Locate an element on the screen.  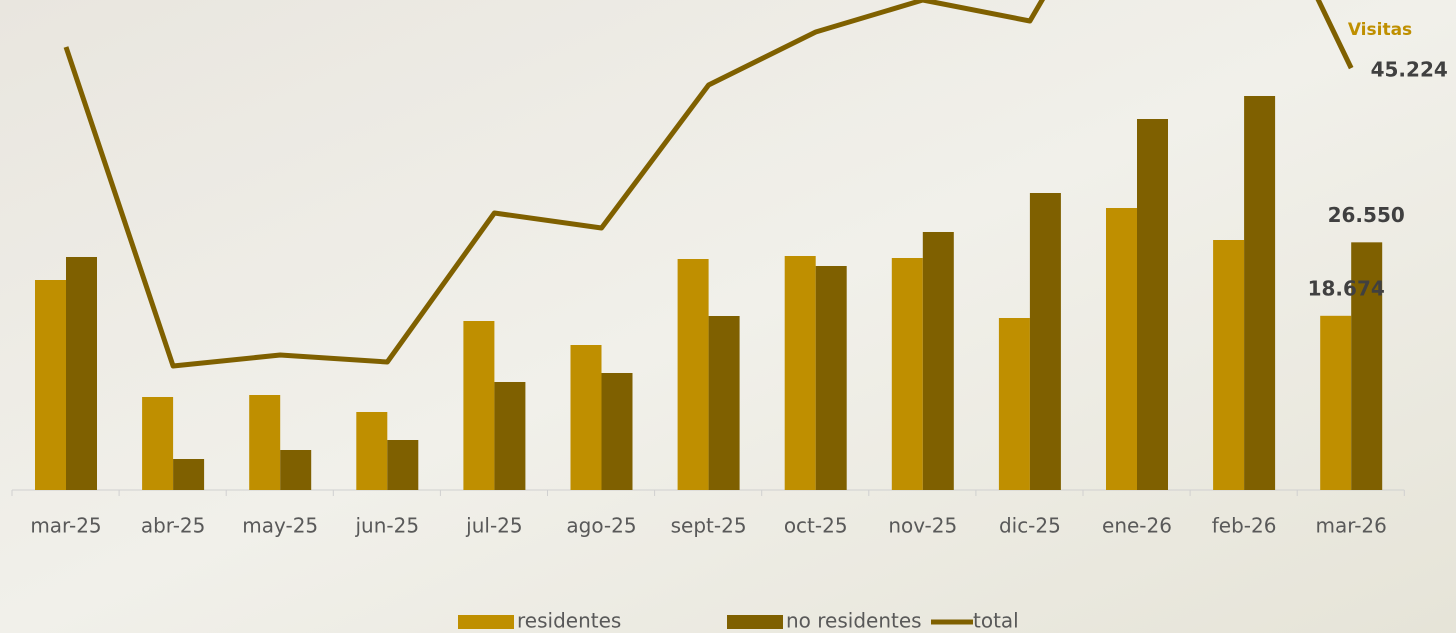
value-label: 45.224 is located at coordinates (1409, 70).